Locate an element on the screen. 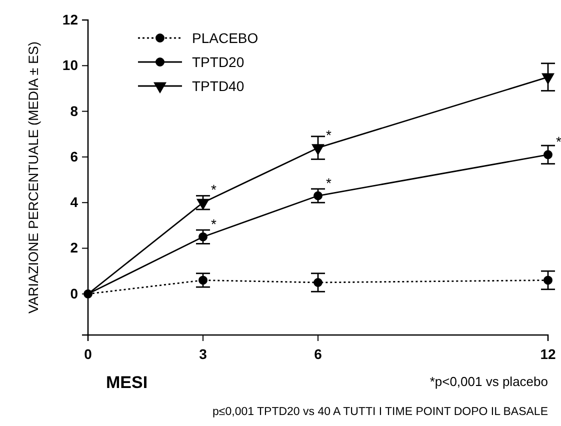 Image resolution: width=561 pixels, height=426 pixels. y-tick-label: 12 is located at coordinates (70, 19).